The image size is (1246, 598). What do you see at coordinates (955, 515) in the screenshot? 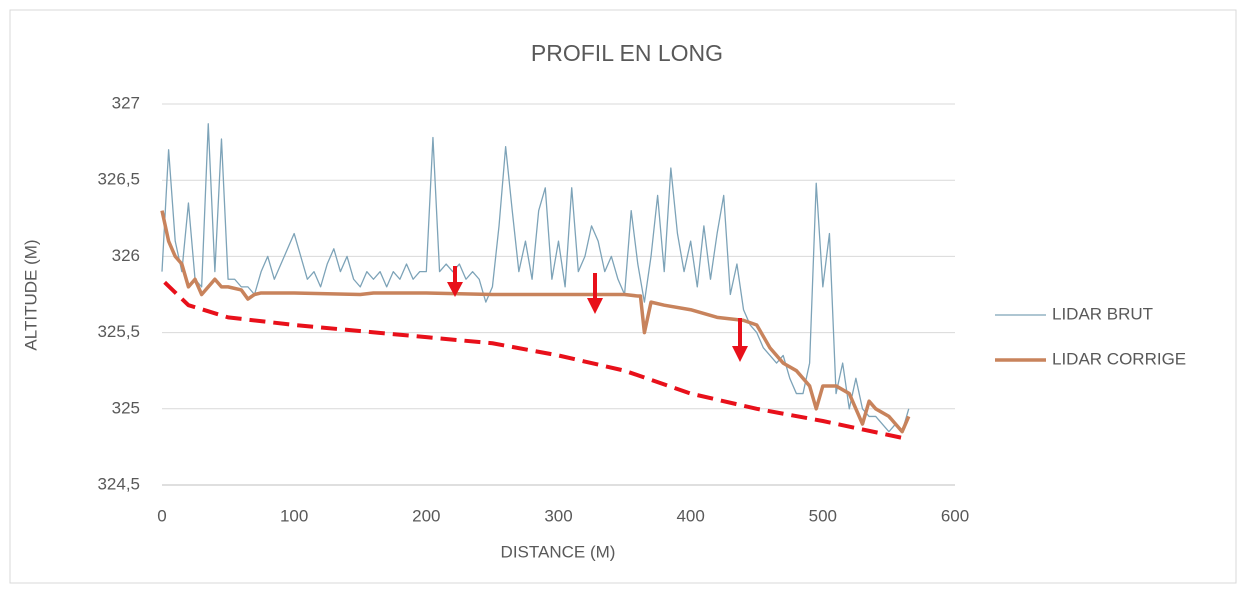
I see `x-tick-label: 600` at bounding box center [955, 515].